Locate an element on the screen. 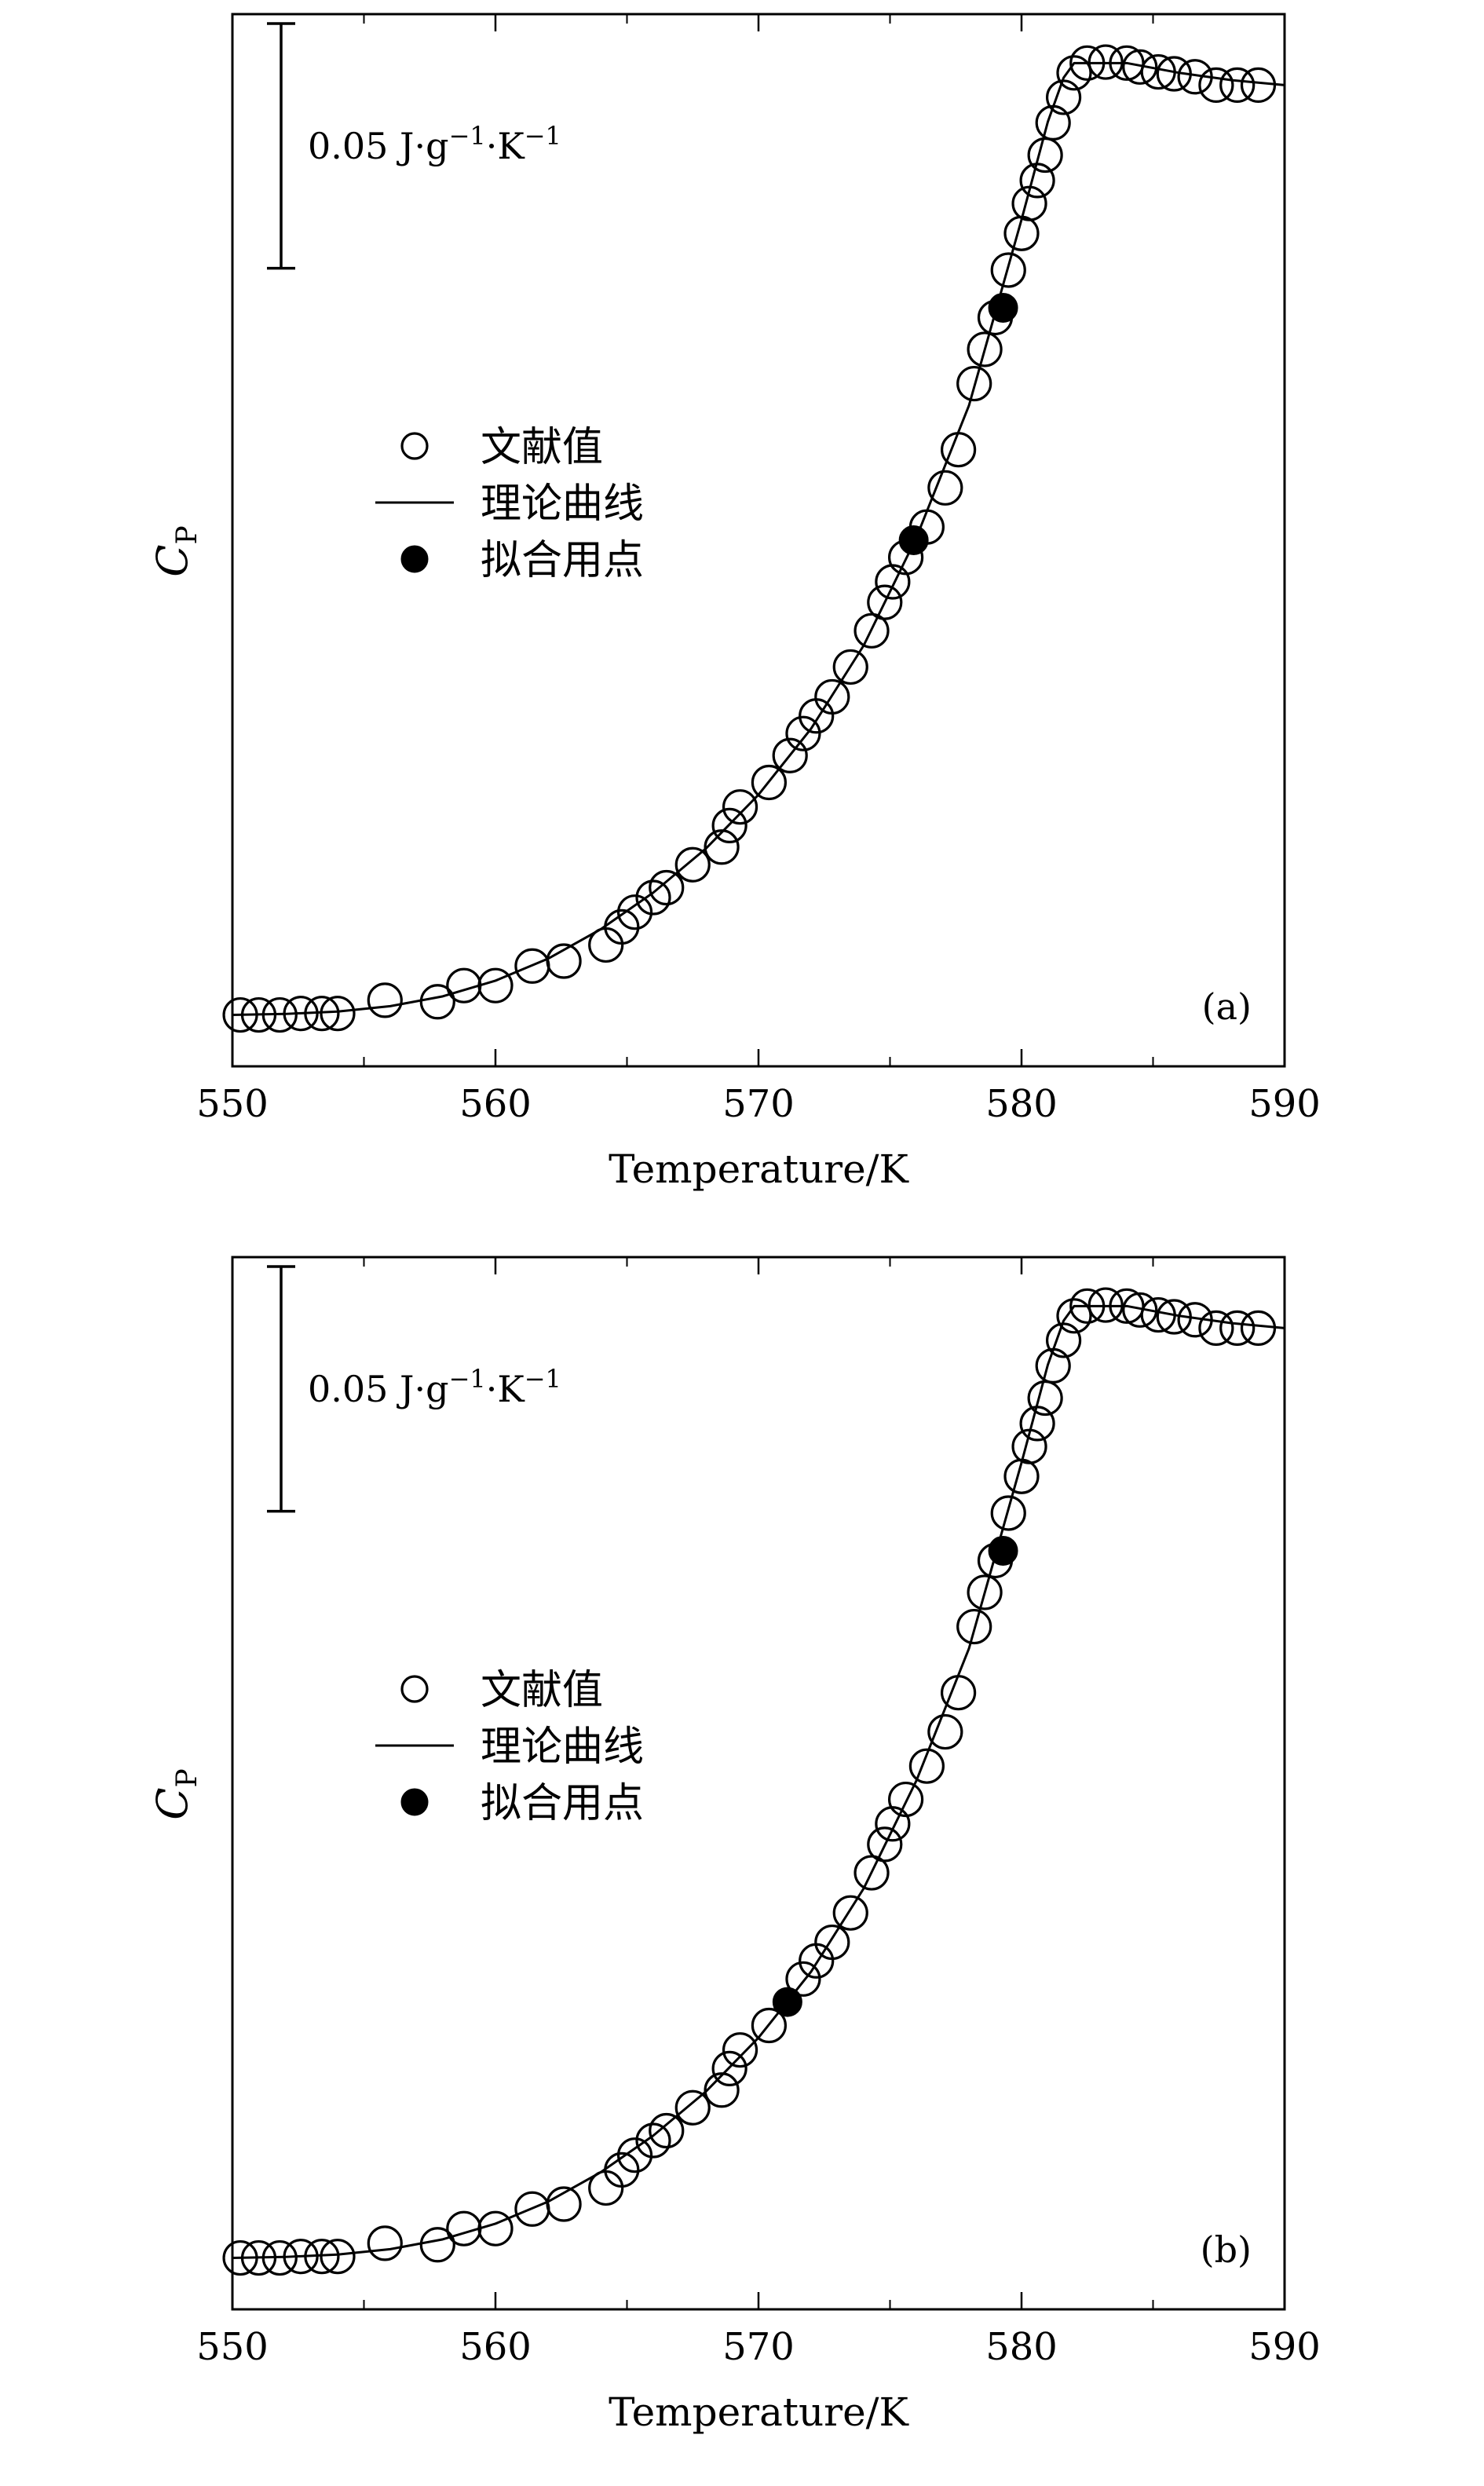 The image size is (1484, 2486). scale-bar is located at coordinates (281, 1389).